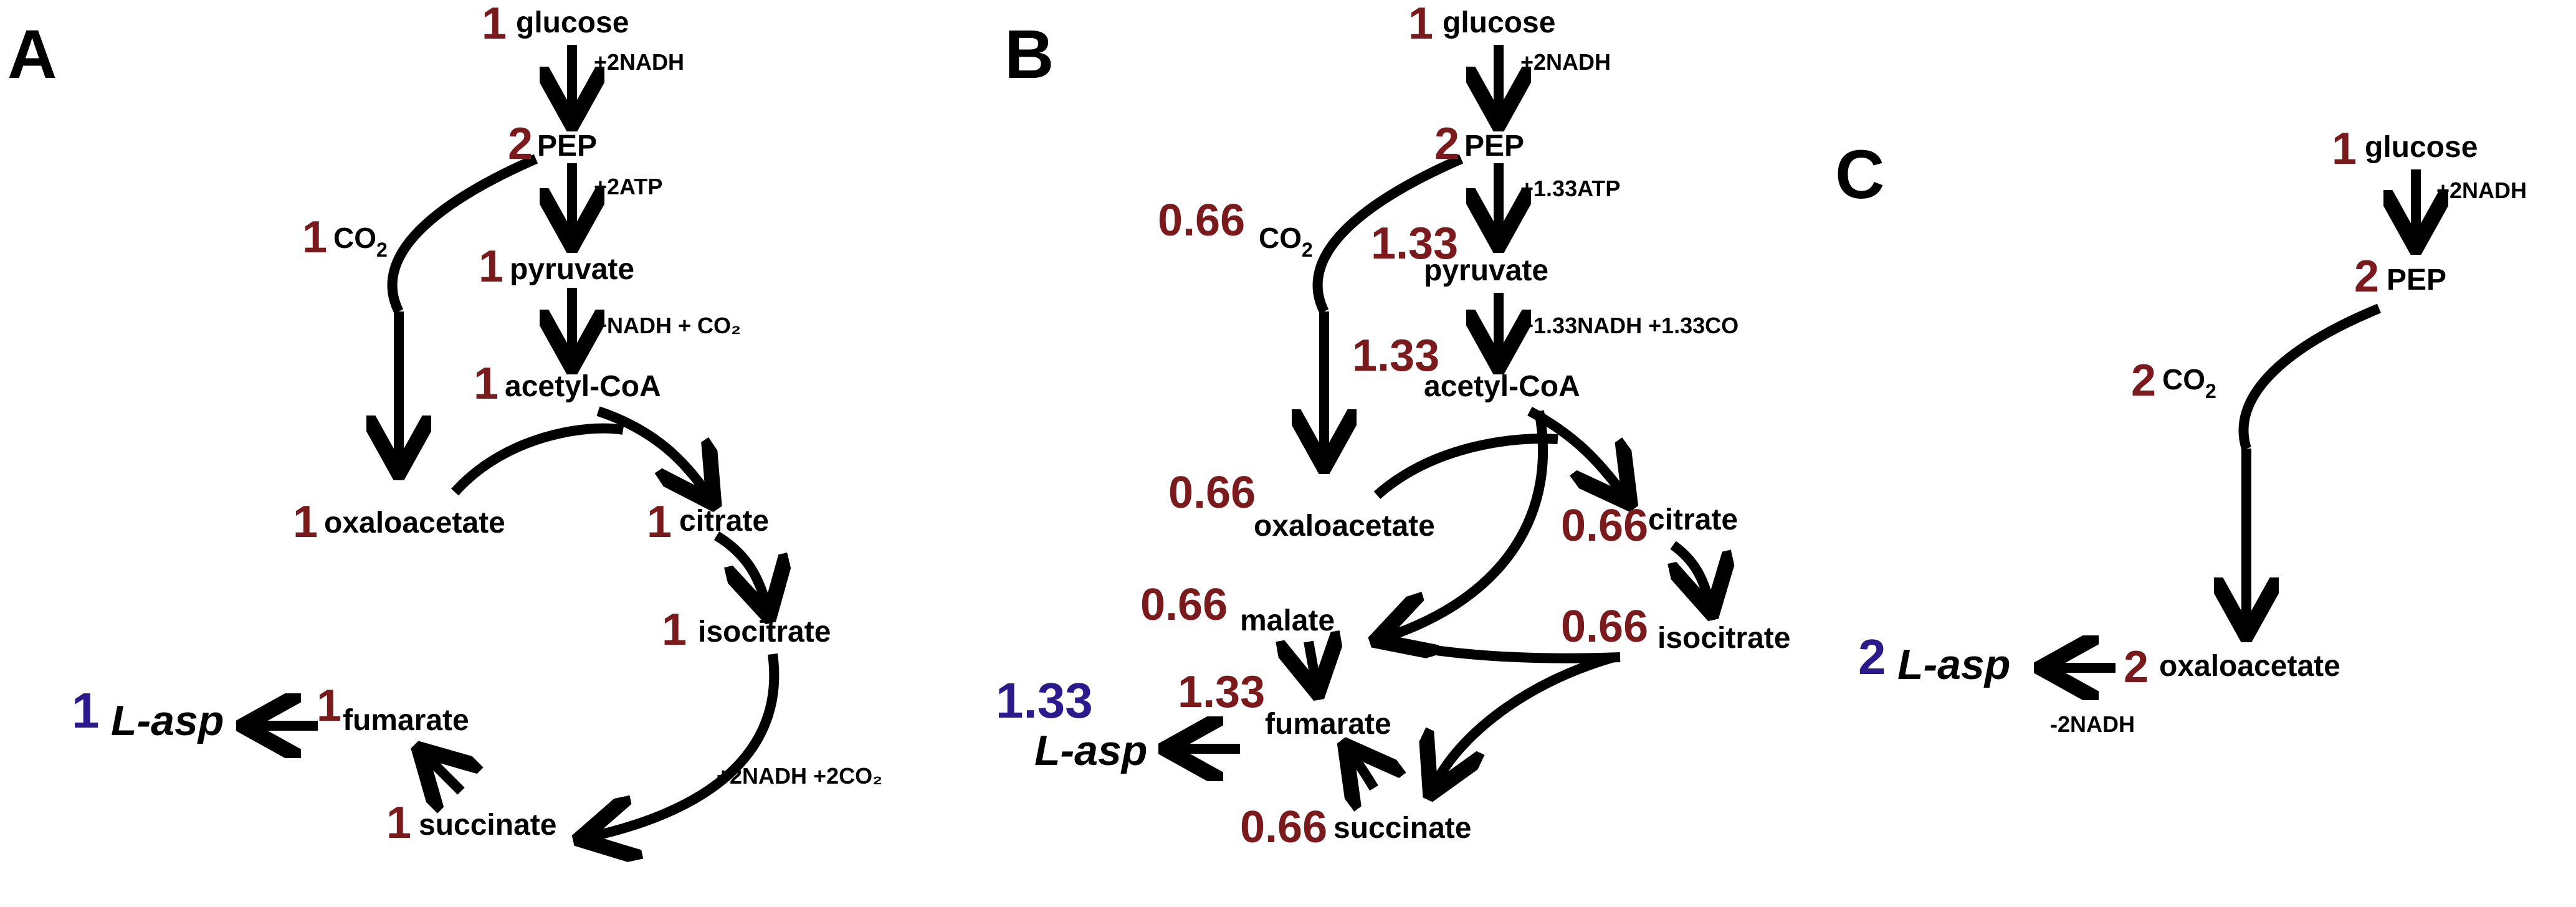  I want to click on arrow-isocitrate-to-malate-b, so click(1502, 650).